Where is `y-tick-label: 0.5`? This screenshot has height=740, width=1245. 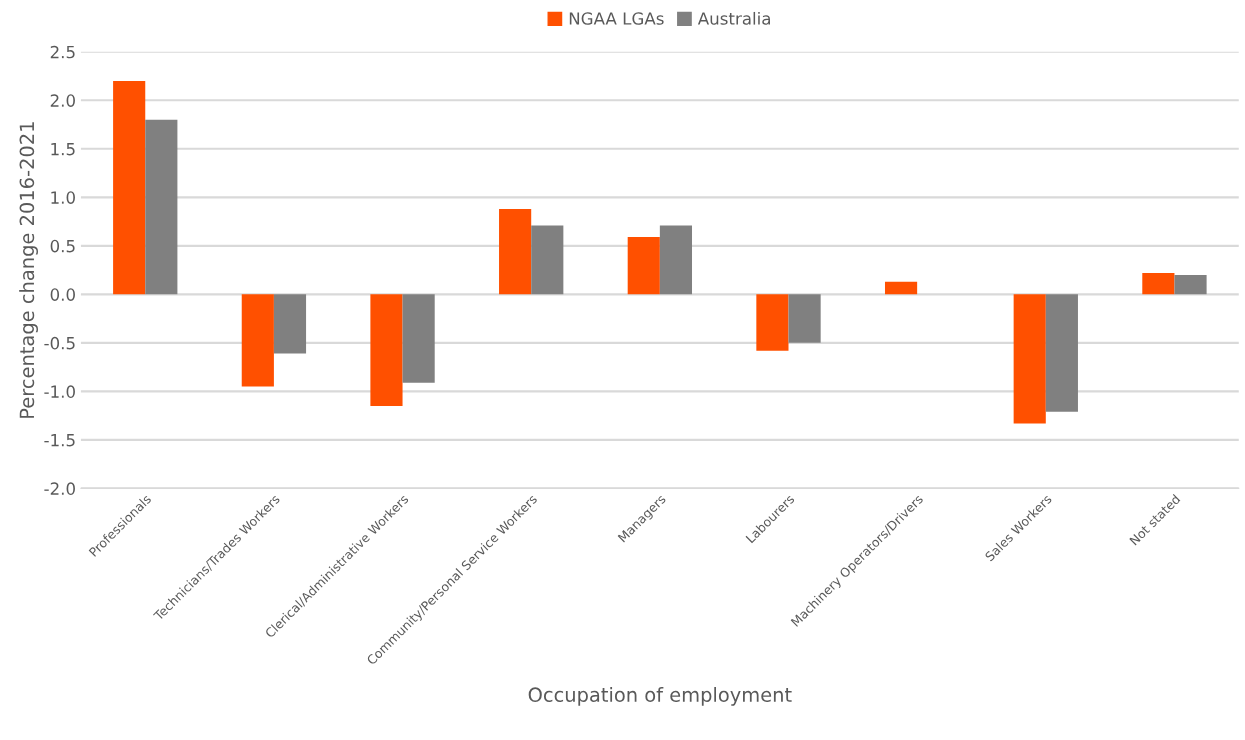
y-tick-label: 0.5 is located at coordinates (62, 246).